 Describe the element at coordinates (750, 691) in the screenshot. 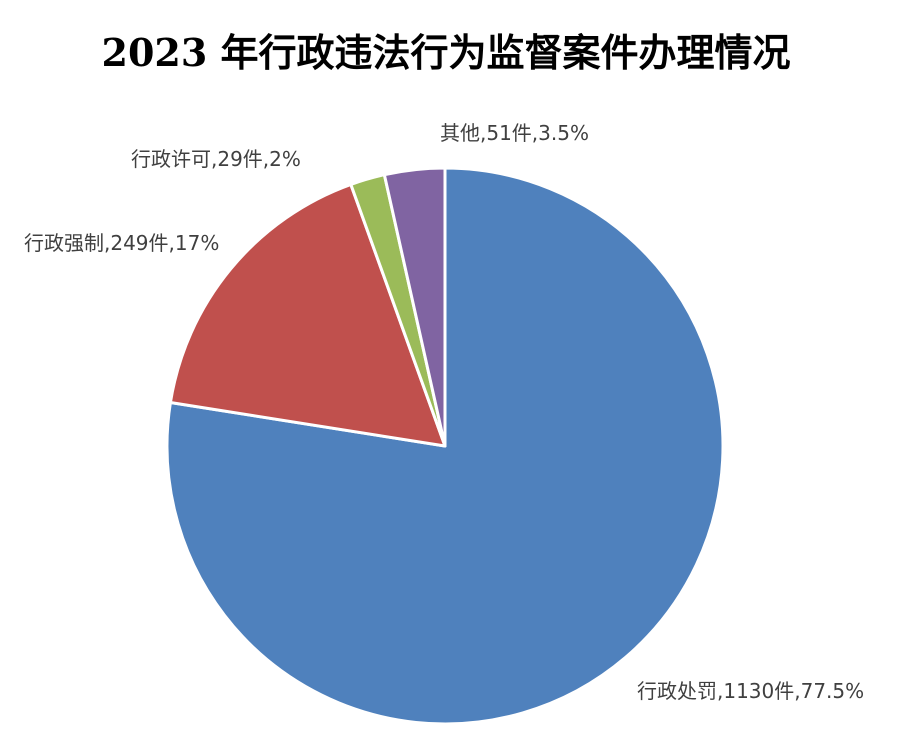

I see `slice-label: 行政处罚,1130件,77.5%` at that location.